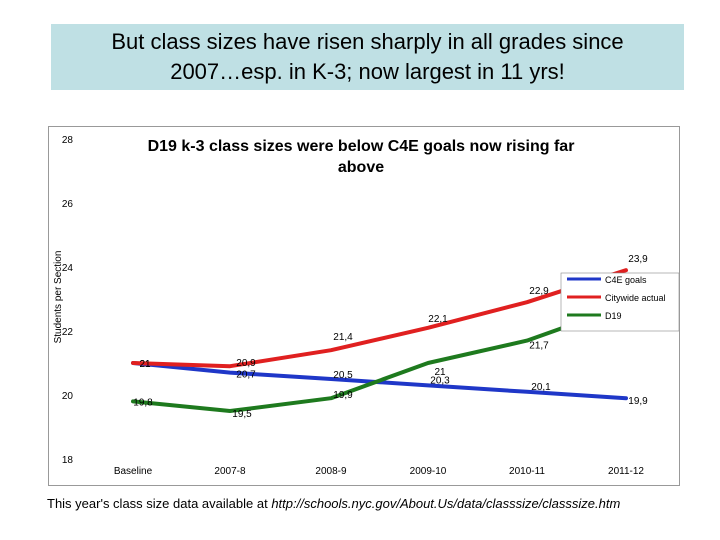 The width and height of the screenshot is (720, 540). I want to click on data-label: 21,4, so click(343, 337).